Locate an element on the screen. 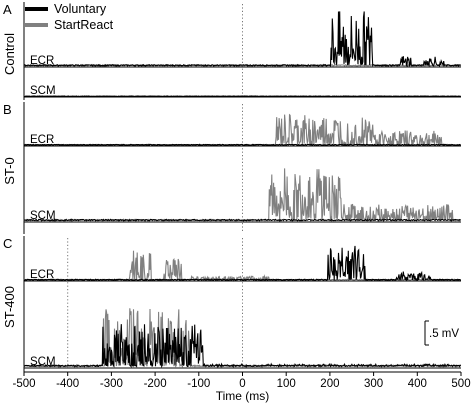  x-tick-label: -200 is located at coordinates (155, 384).